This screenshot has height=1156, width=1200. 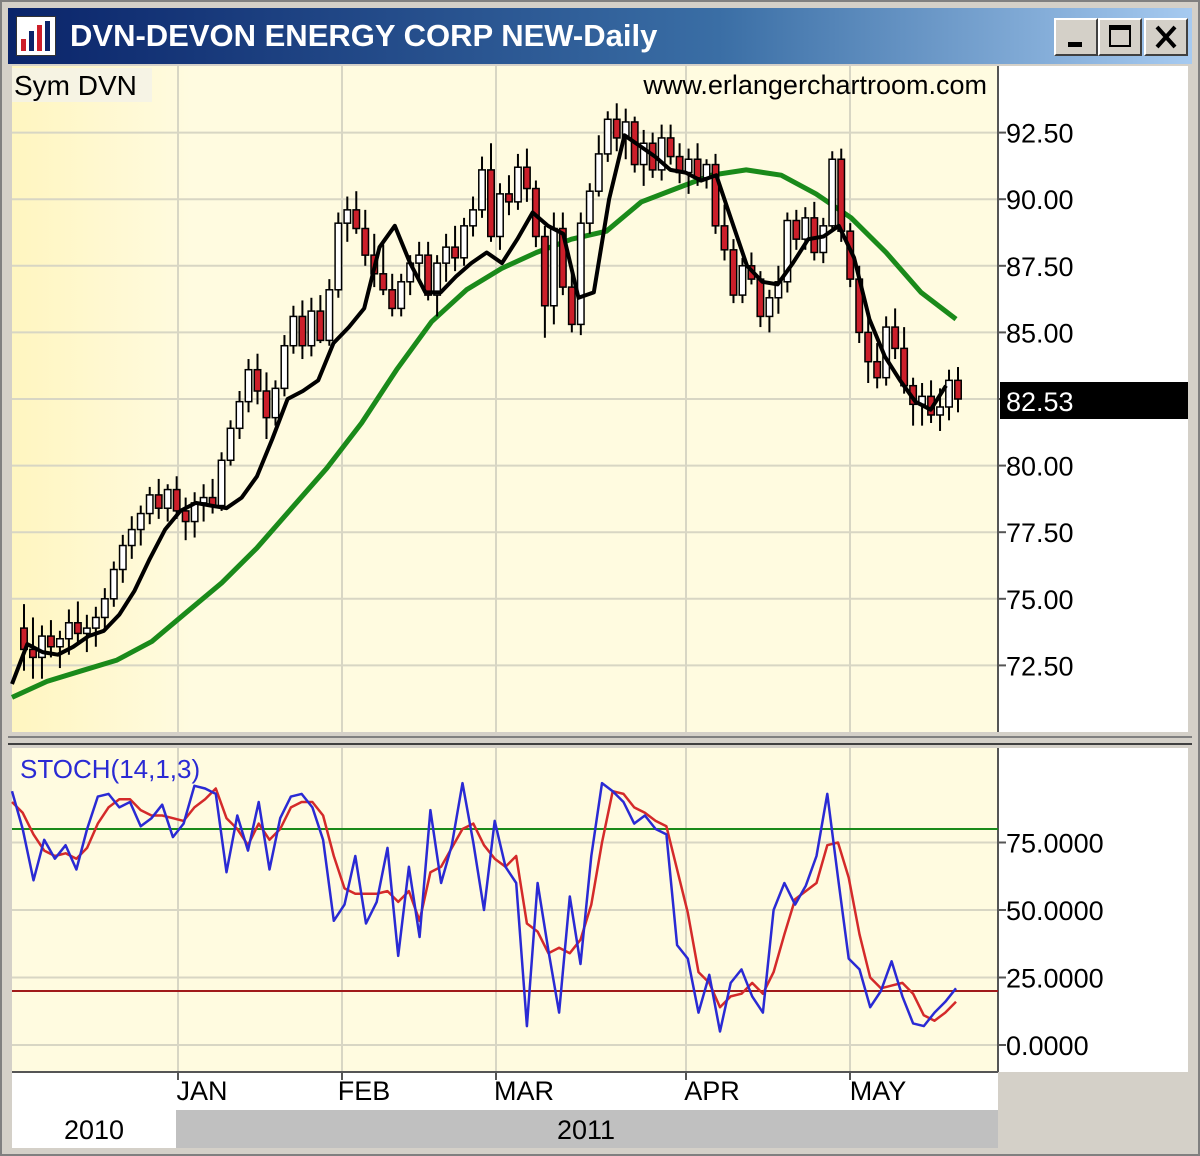 I want to click on price-tick-label: 92.50, so click(x=1040, y=134).